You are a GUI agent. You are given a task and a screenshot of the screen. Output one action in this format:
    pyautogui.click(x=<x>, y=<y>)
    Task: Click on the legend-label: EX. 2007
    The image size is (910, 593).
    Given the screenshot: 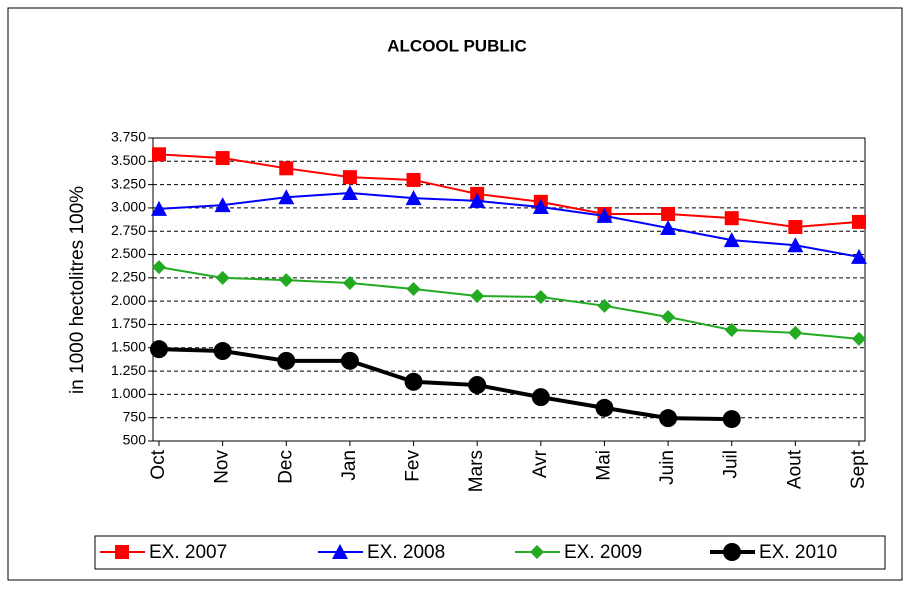 What is the action you would take?
    pyautogui.click(x=188, y=552)
    